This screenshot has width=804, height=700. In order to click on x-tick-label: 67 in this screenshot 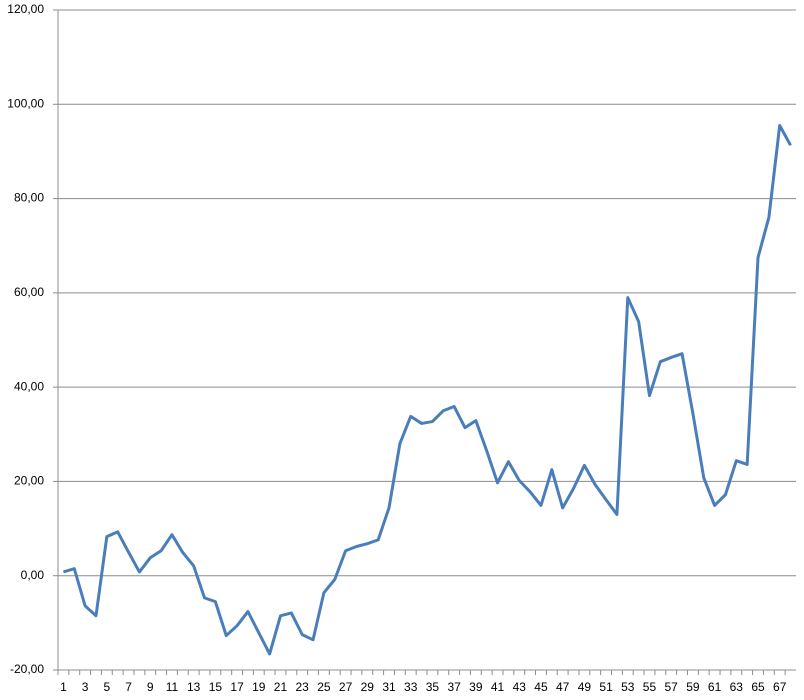, I will do `click(780, 687)`.